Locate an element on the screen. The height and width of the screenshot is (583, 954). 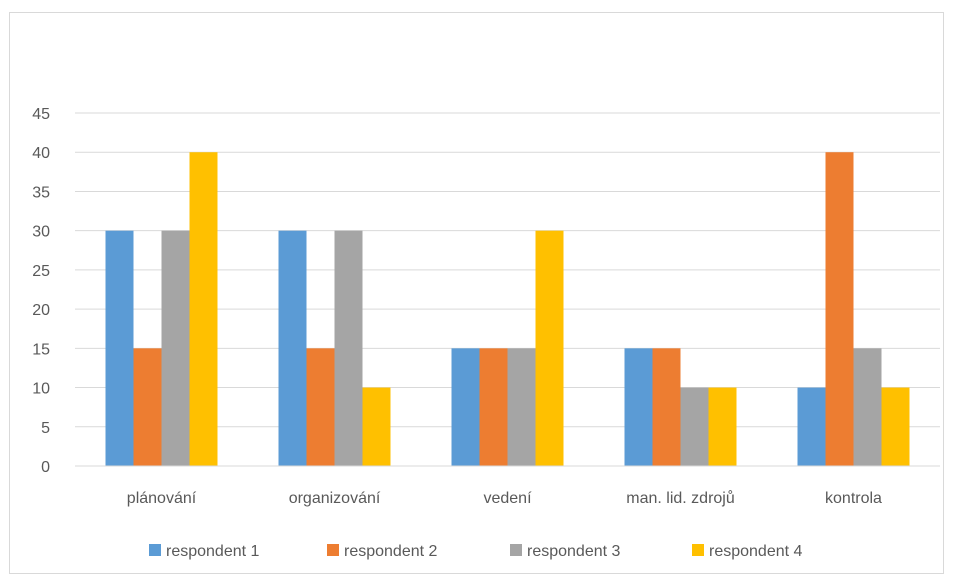
legend-label: respondent 1 is located at coordinates (213, 551).